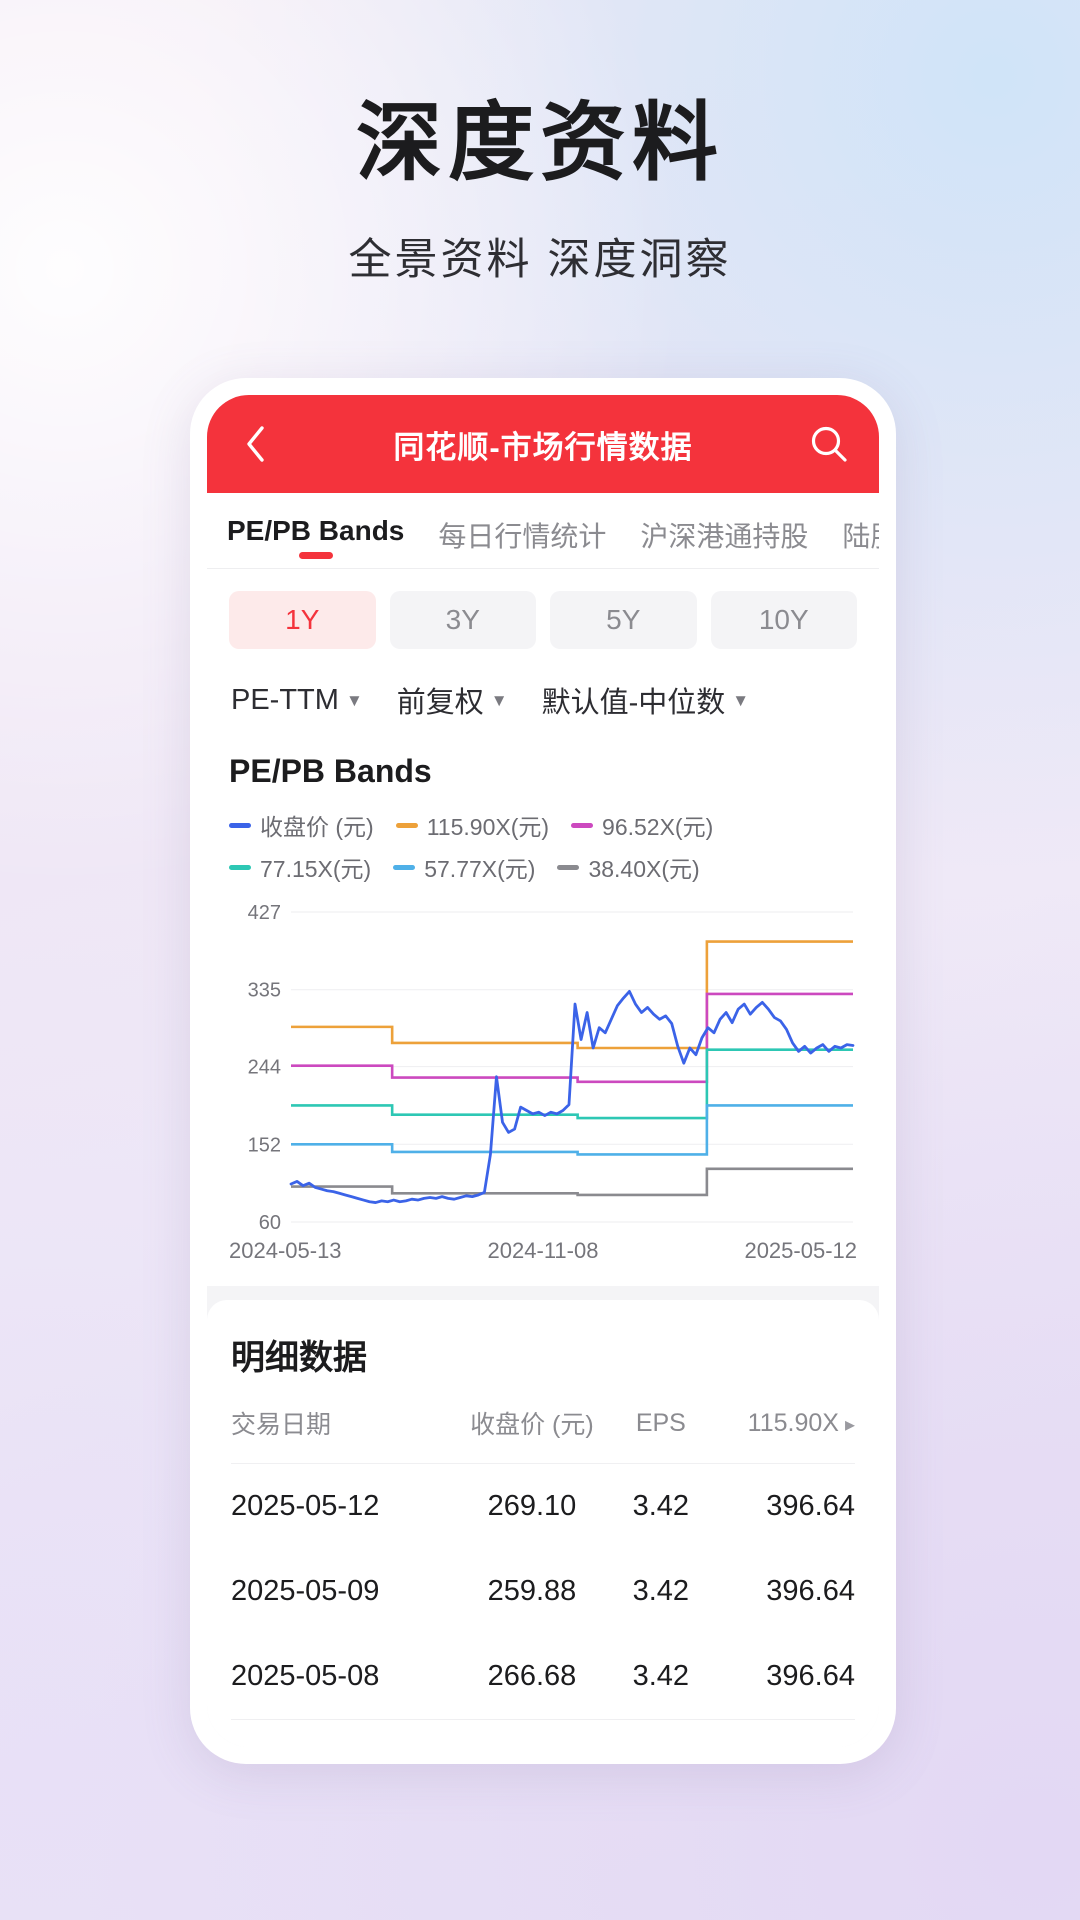  What do you see at coordinates (270, 1221) in the screenshot?
I see `svg-text: 60` at bounding box center [270, 1221].